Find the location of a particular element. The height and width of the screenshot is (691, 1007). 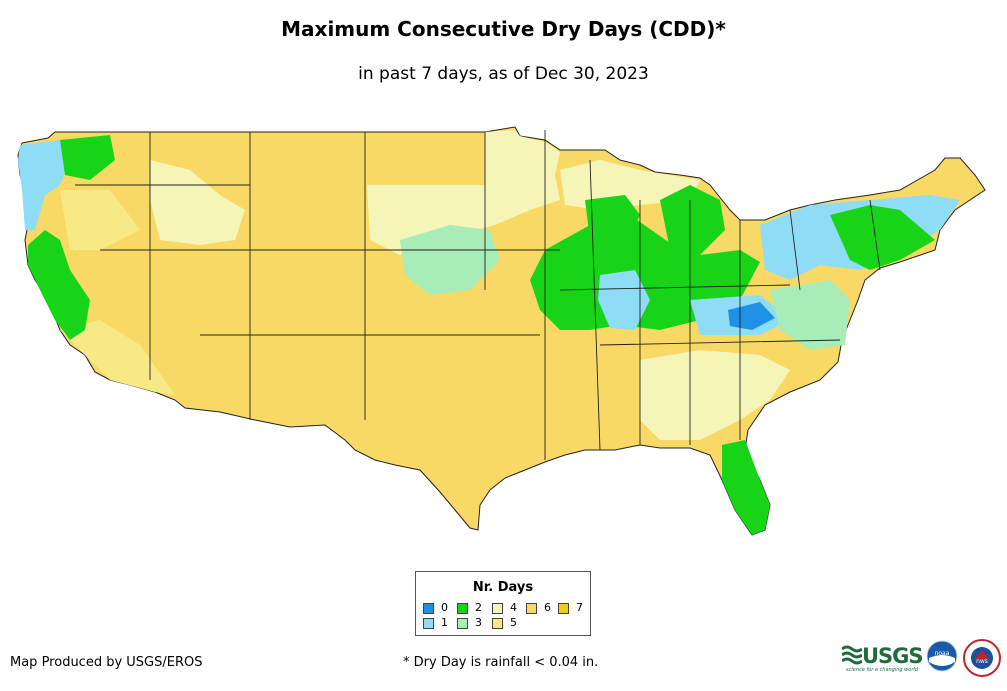

legend-label-5: 5 is located at coordinates (513, 622).